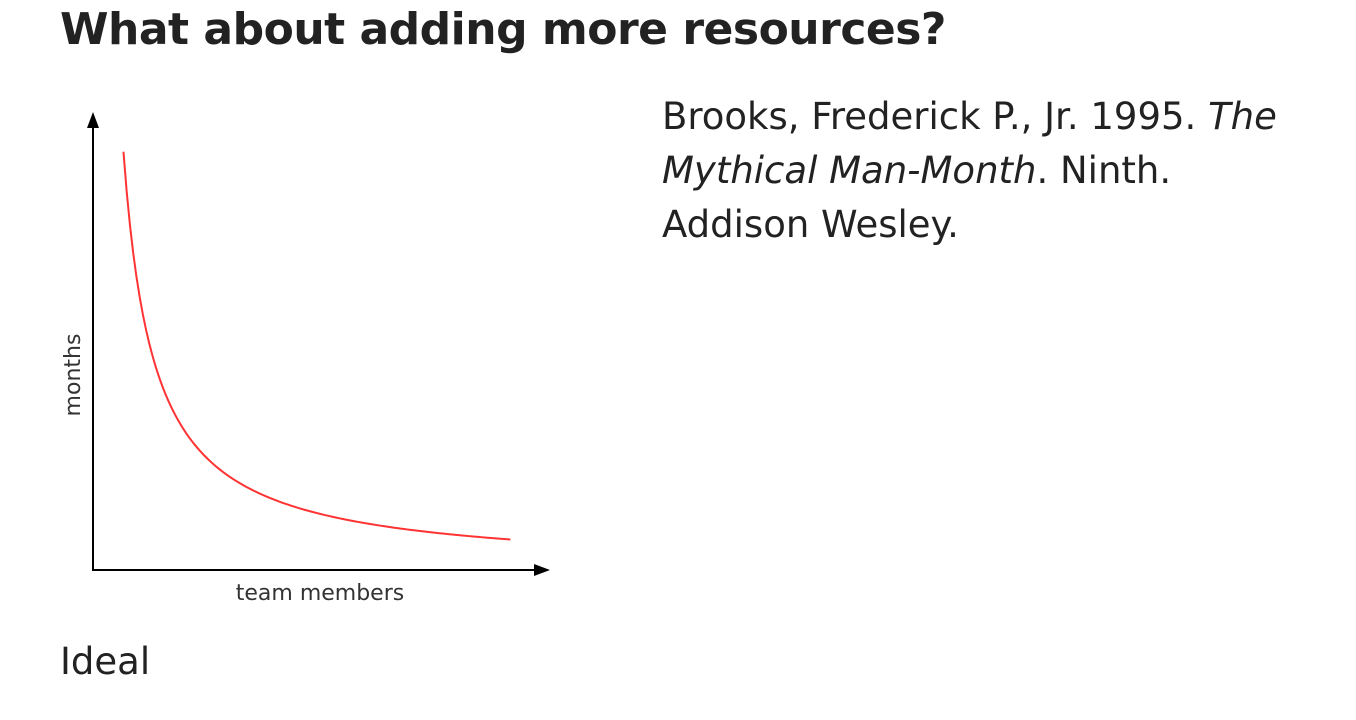  Describe the element at coordinates (935, 116) in the screenshot. I see `citation-authors-year: Brooks, Frederick P., Jr. 1995.` at that location.